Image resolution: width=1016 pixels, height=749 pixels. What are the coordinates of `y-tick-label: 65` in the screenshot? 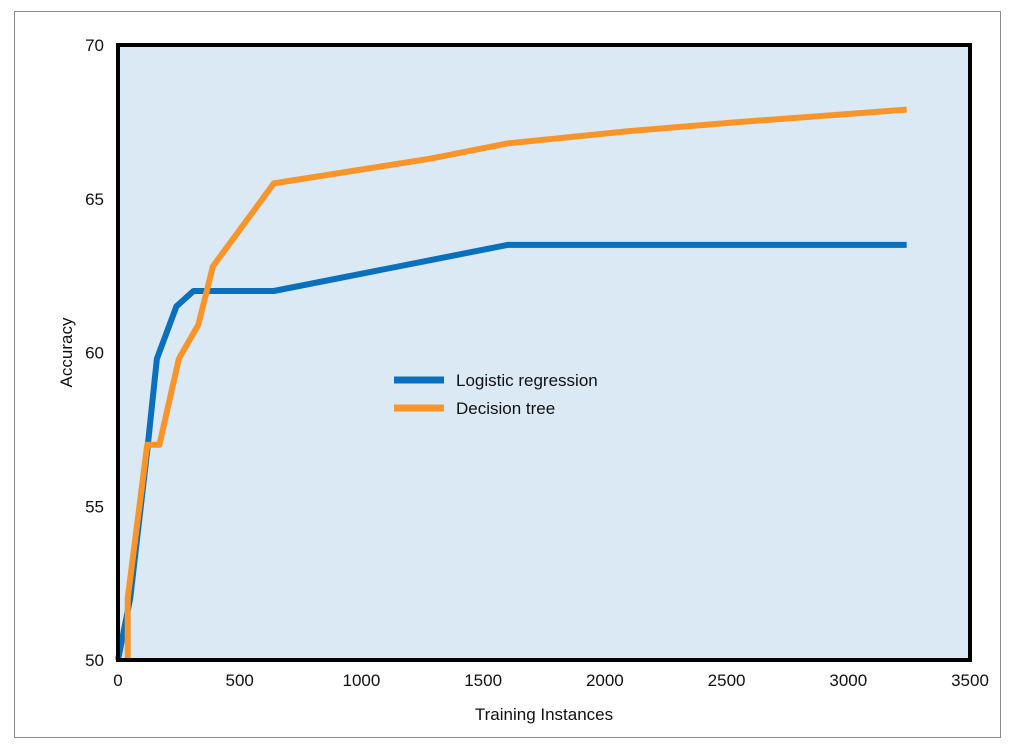 It's located at (94, 199).